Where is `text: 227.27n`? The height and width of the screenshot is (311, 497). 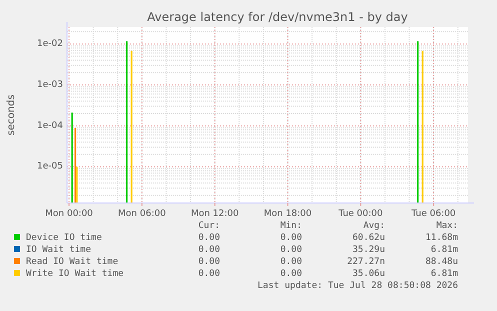 text: 227.27n is located at coordinates (366, 262).